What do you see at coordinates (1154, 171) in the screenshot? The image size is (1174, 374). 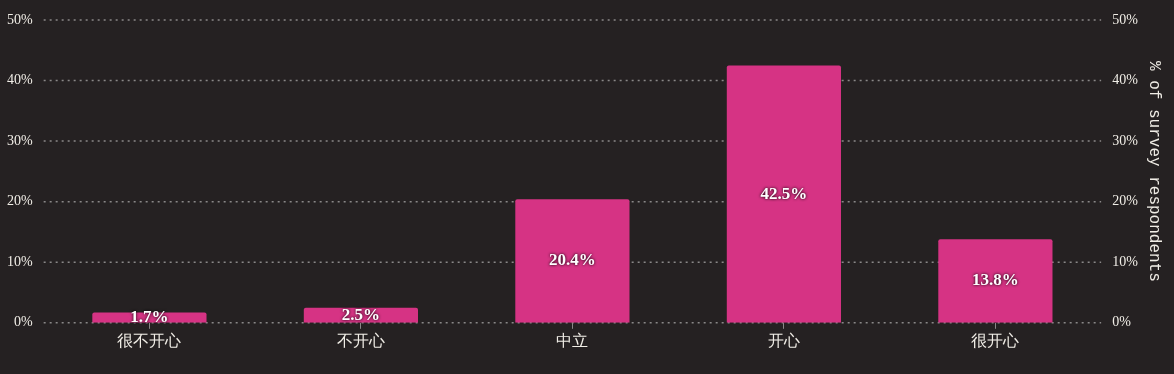 I see `y2-axis-title: % of survey respondents` at bounding box center [1154, 171].